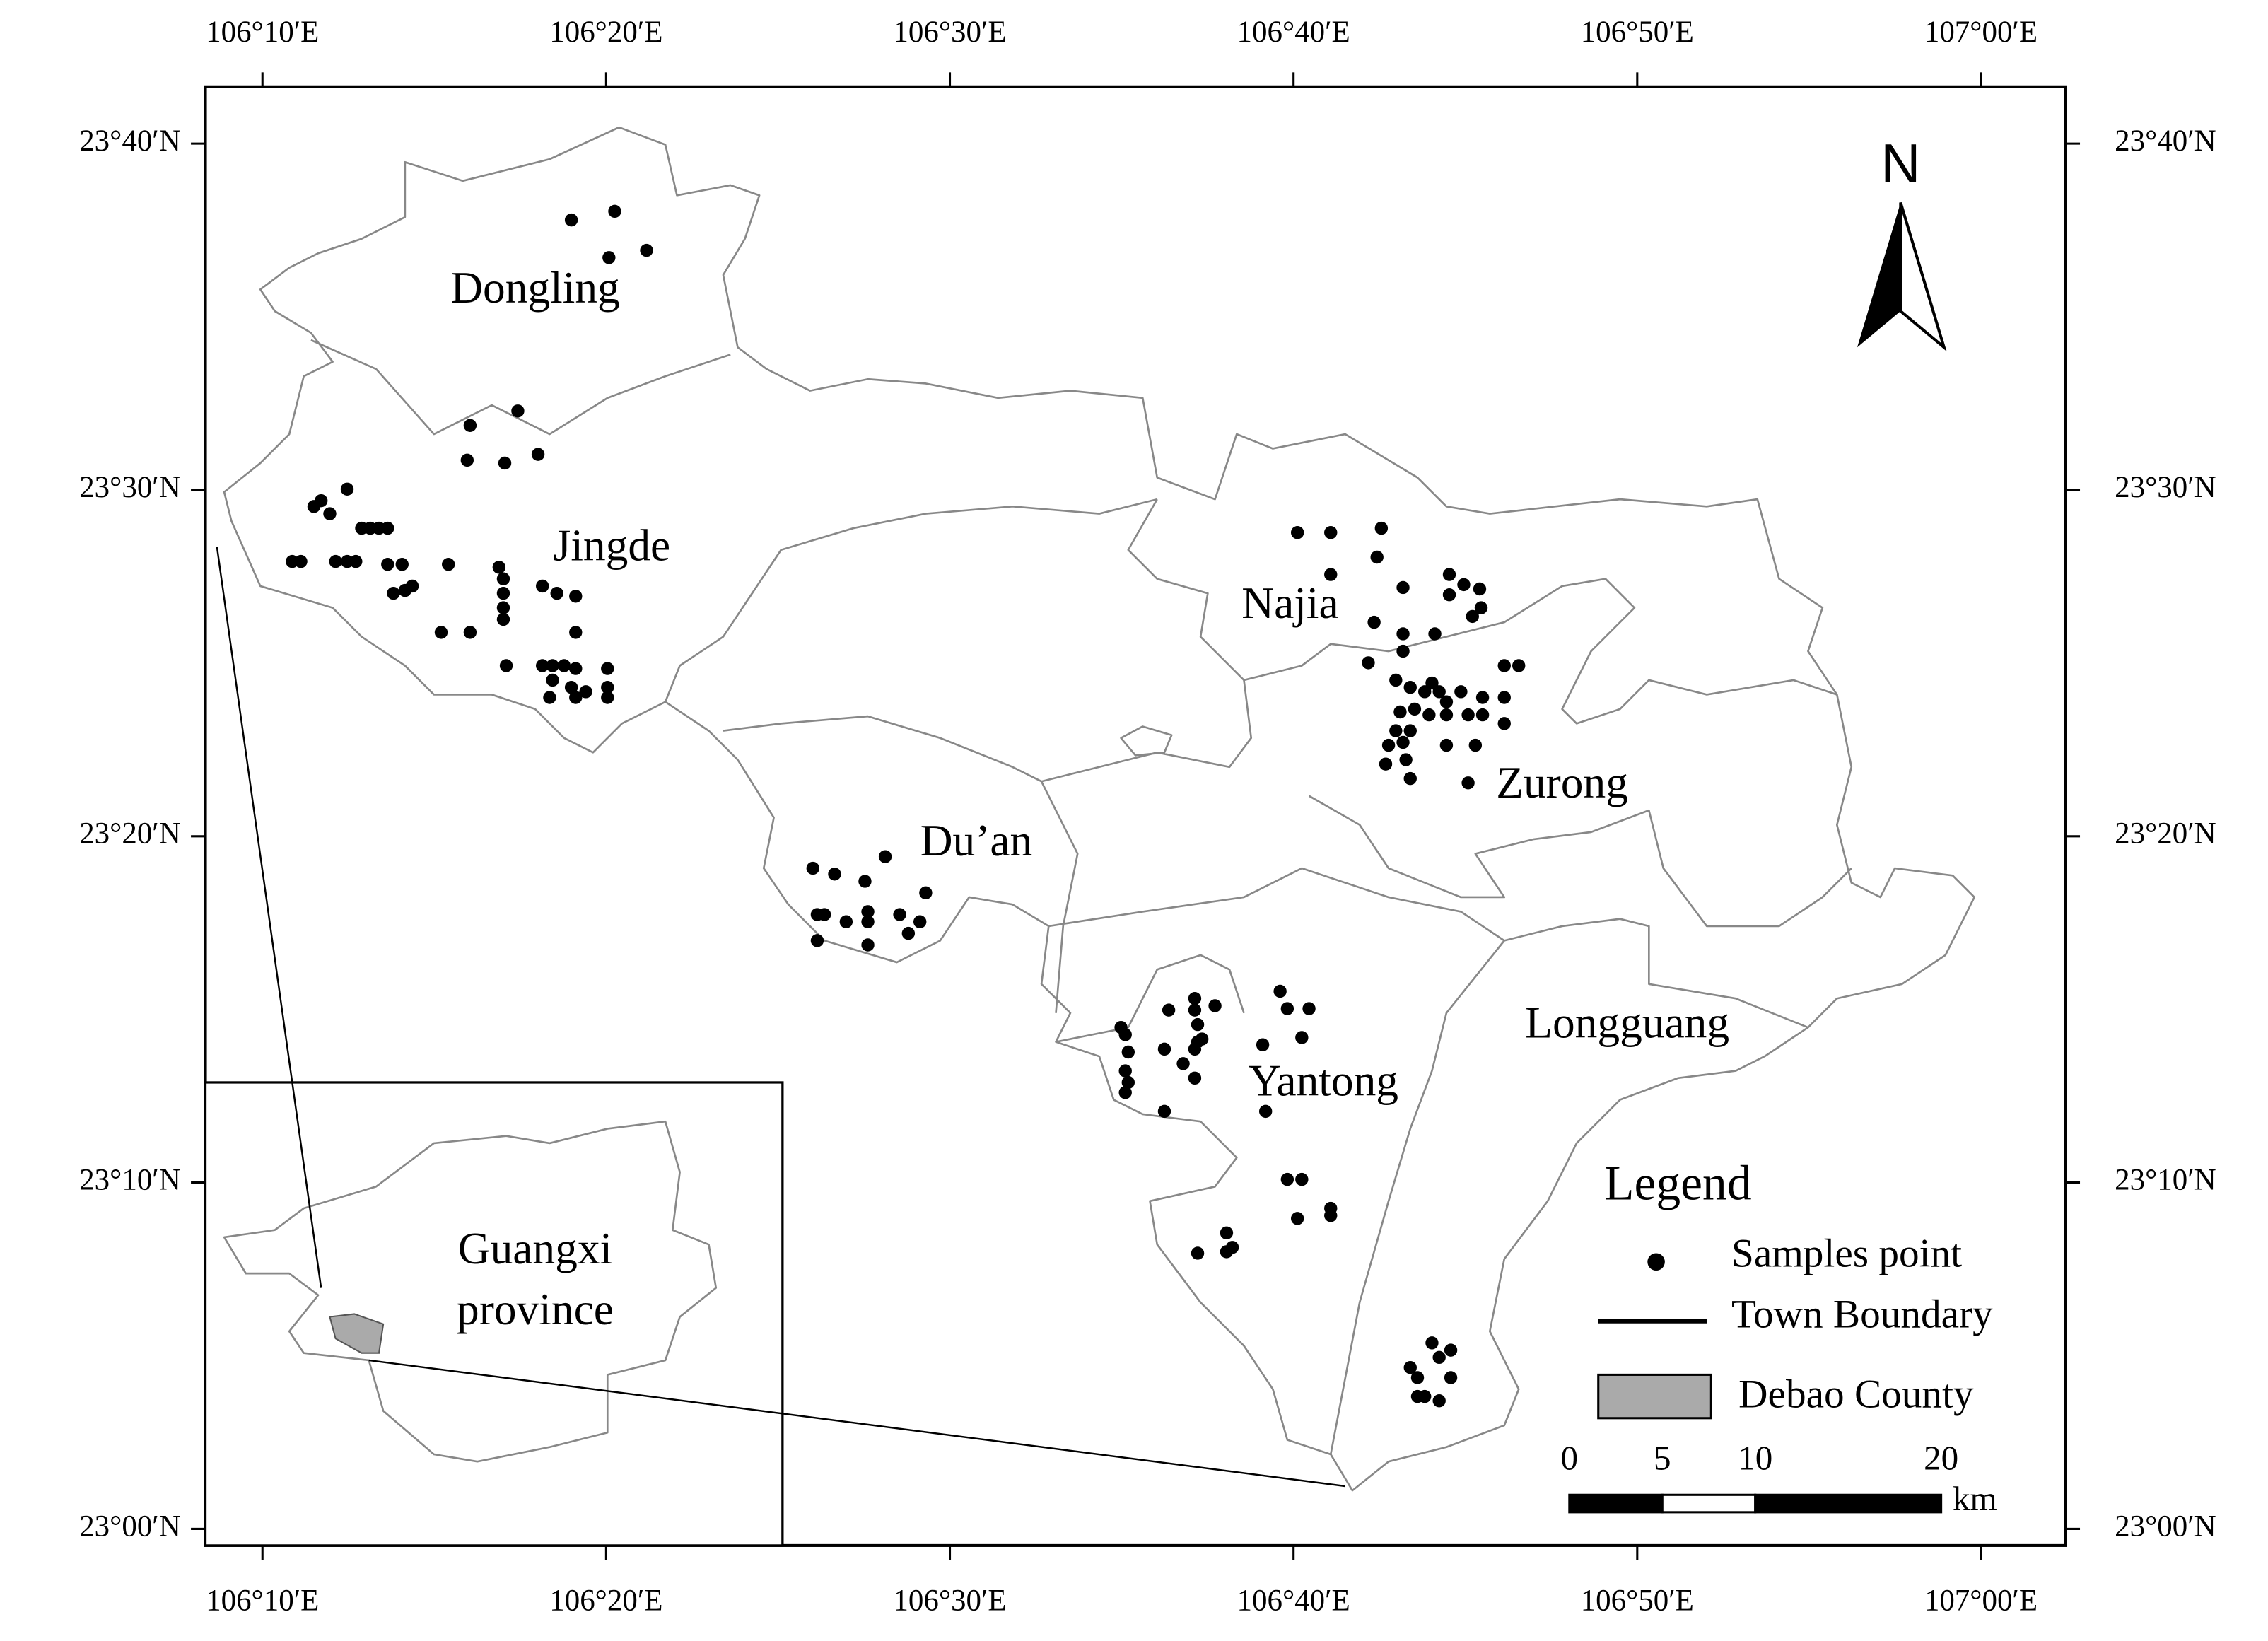 Image resolution: width=2268 pixels, height=1641 pixels. What do you see at coordinates (976, 840) in the screenshot?
I see `town-label: Du’an` at bounding box center [976, 840].